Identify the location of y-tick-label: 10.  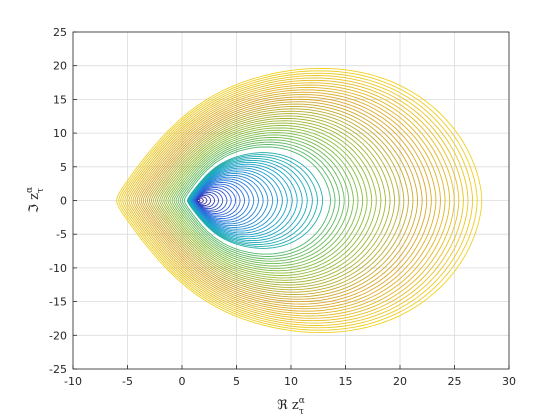
(60, 133).